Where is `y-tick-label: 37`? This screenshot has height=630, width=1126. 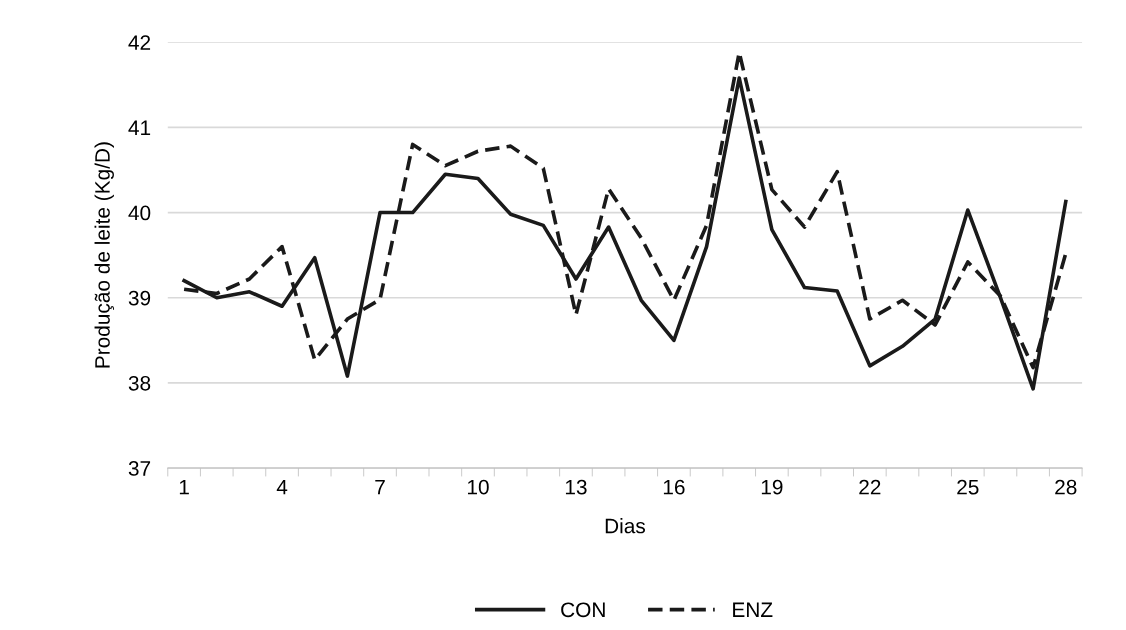 y-tick-label: 37 is located at coordinates (139, 468).